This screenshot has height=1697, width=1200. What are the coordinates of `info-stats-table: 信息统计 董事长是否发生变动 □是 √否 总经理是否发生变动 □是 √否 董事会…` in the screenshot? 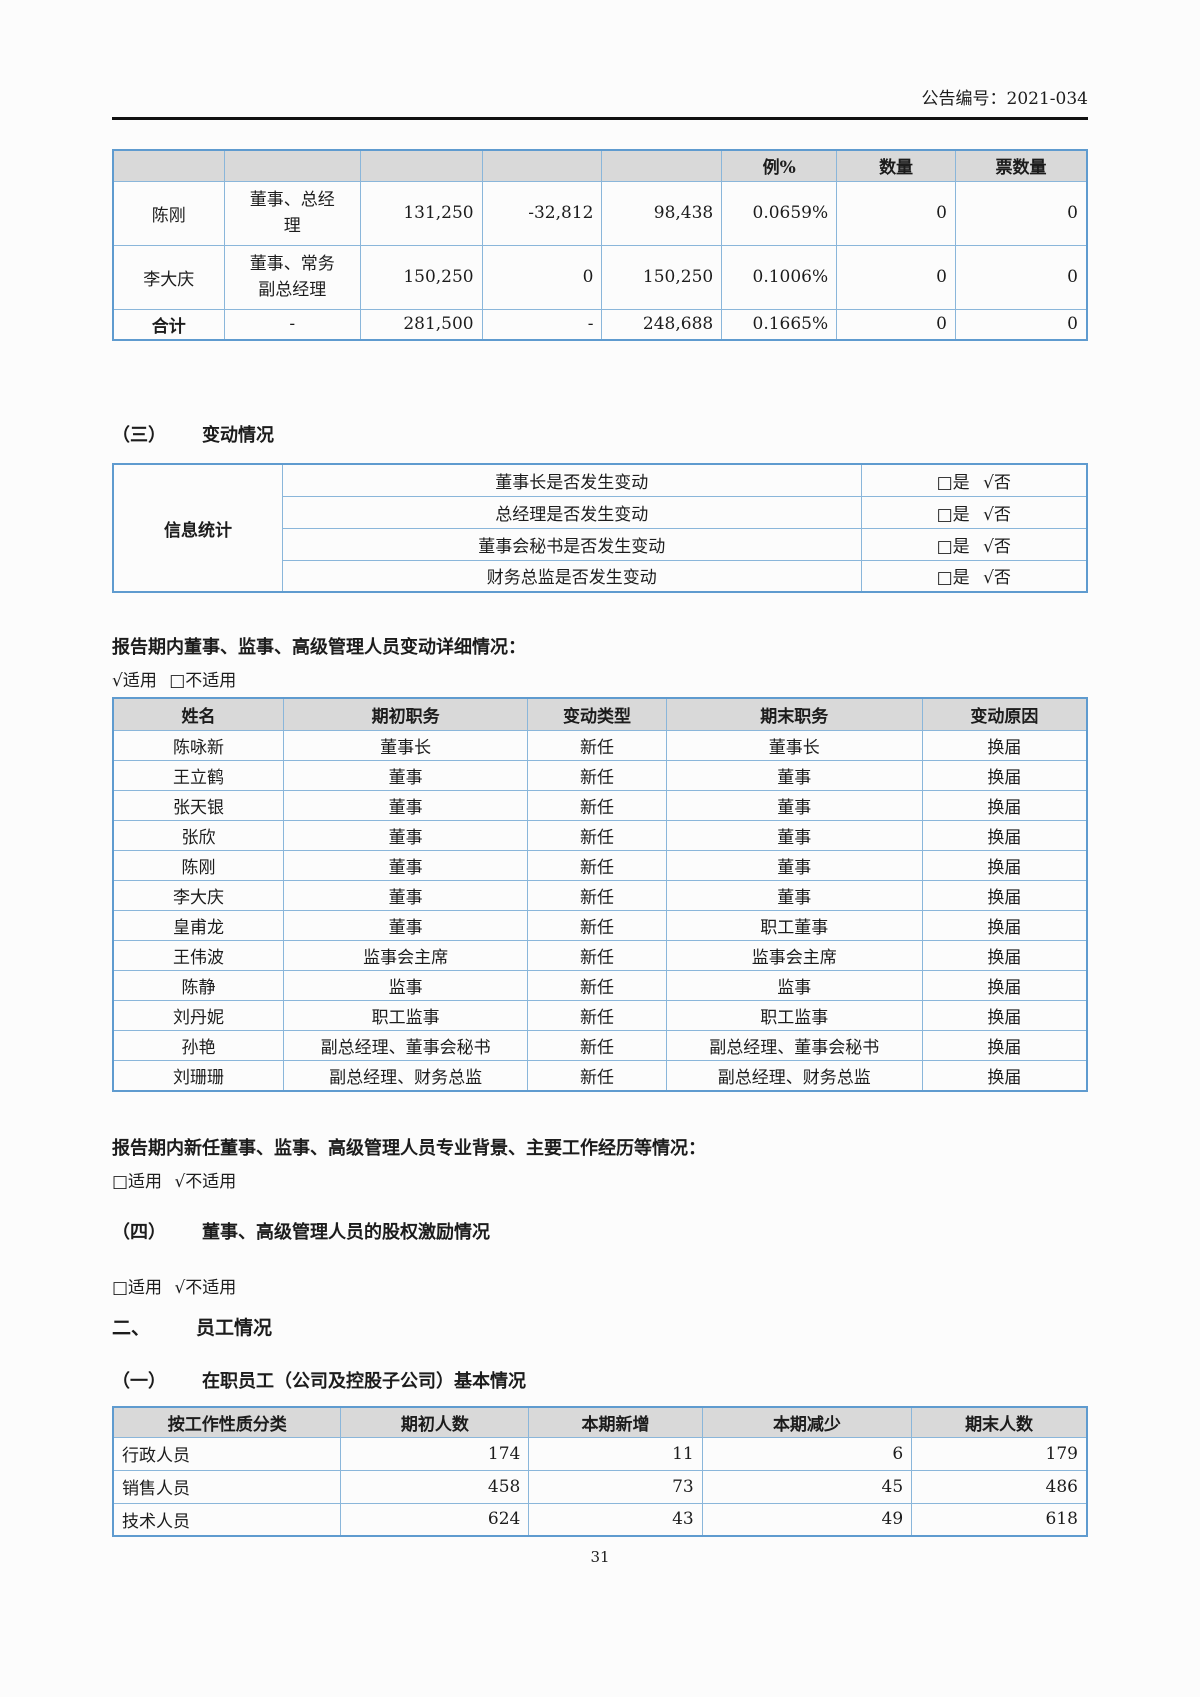 It's located at (600, 528).